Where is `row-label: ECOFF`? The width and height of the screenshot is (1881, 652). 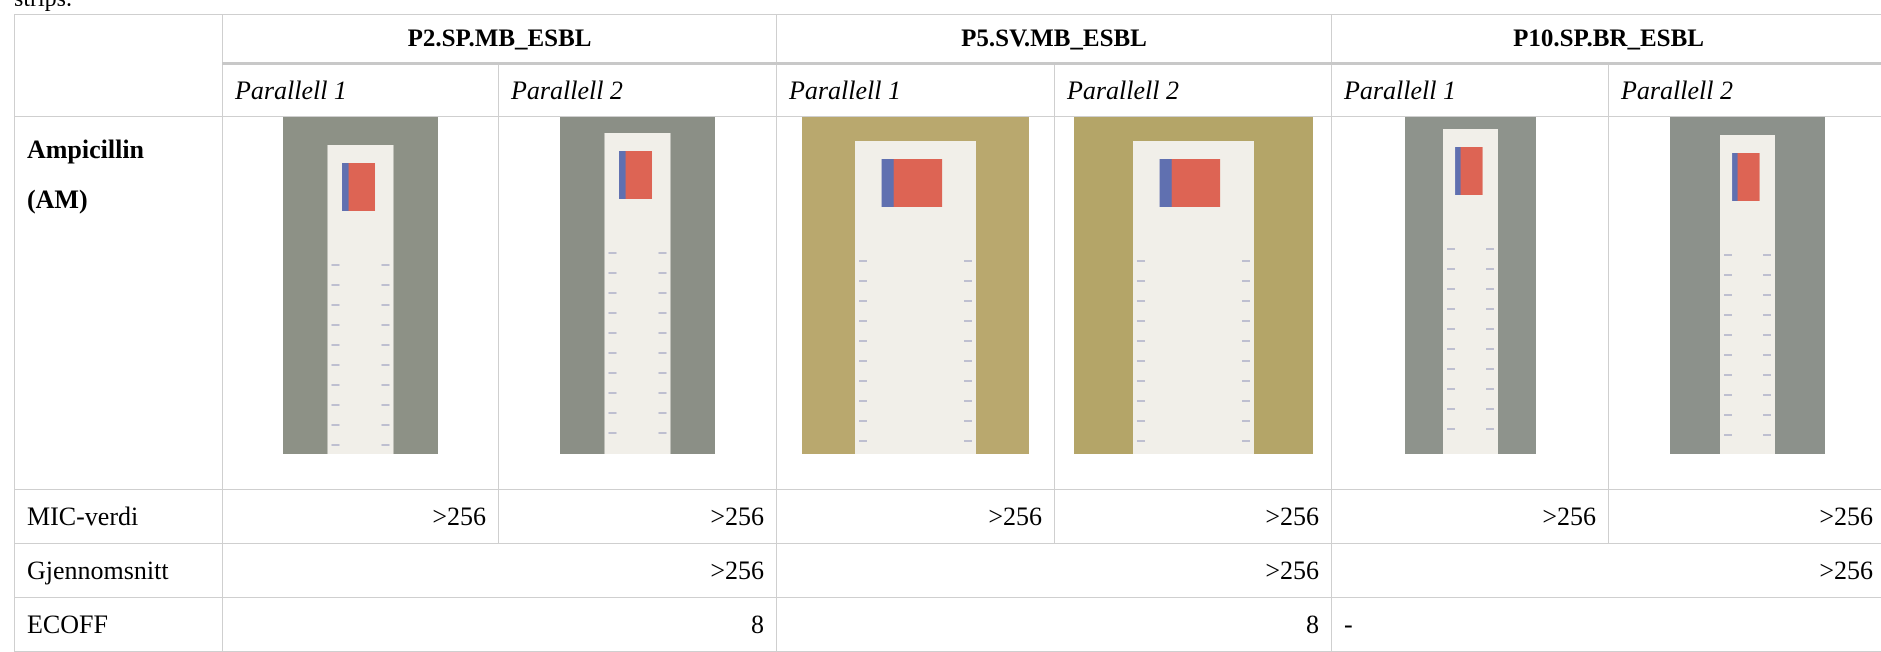
row-label: ECOFF is located at coordinates (119, 625).